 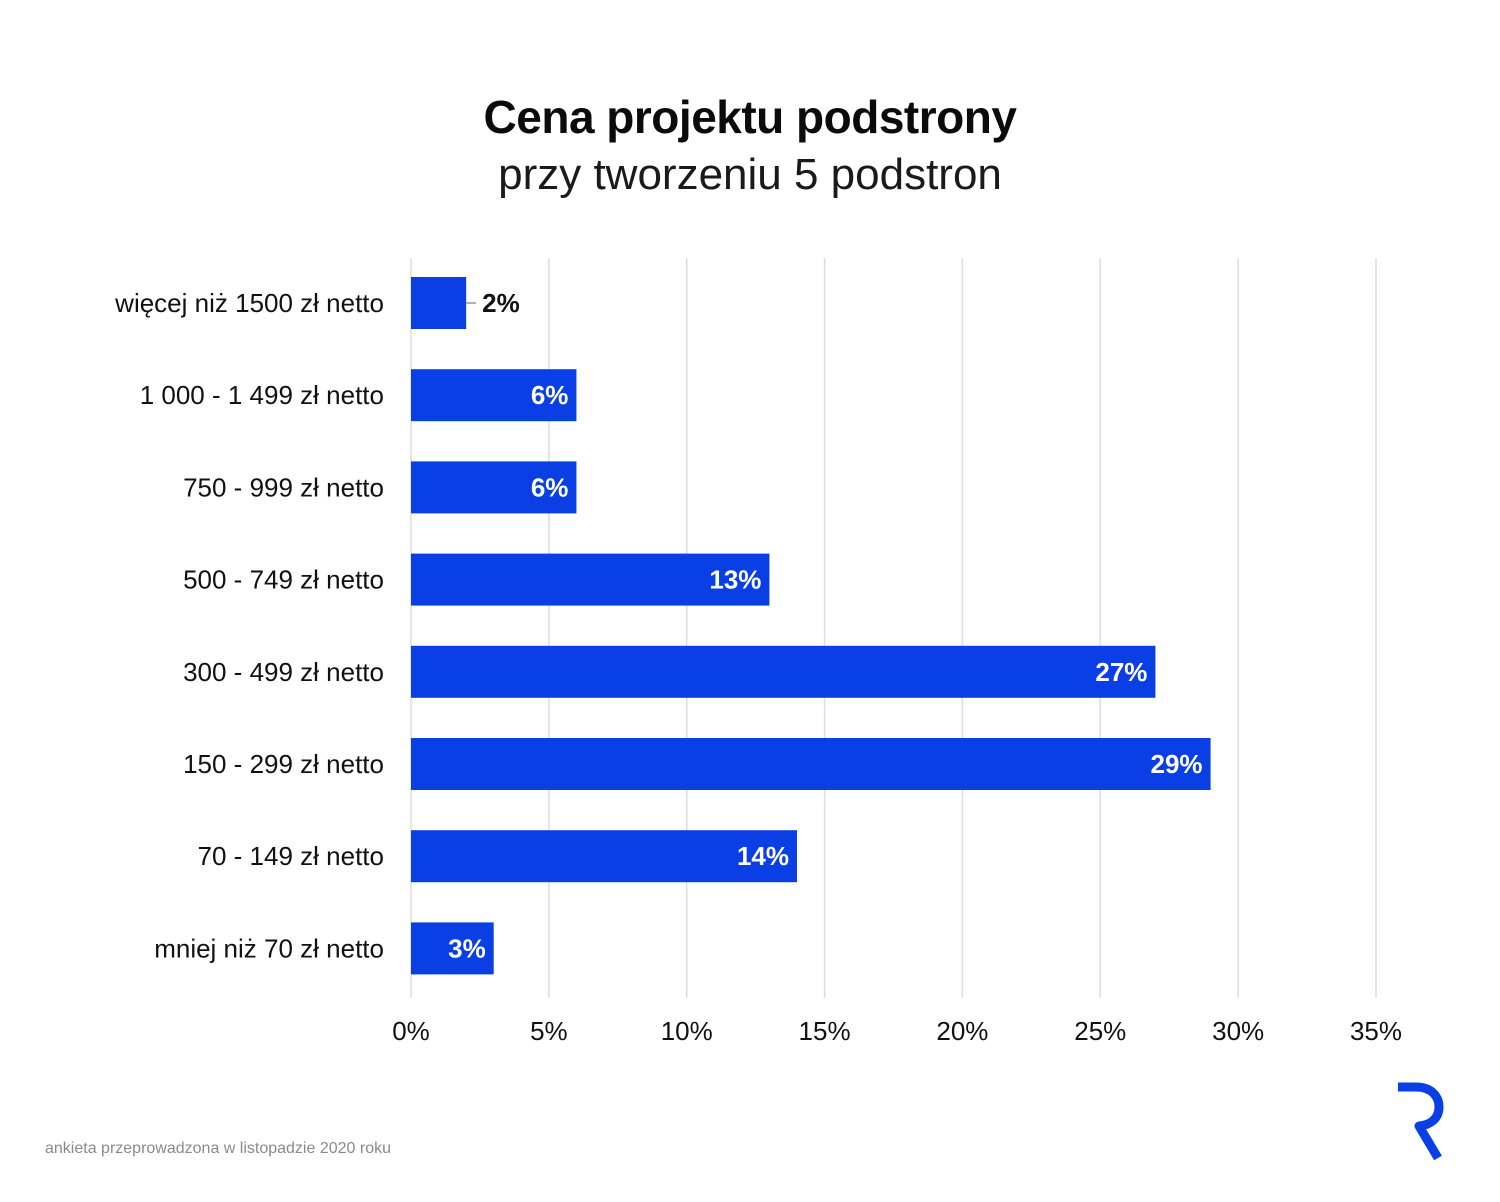 What do you see at coordinates (283, 764) in the screenshot?
I see `category-label: 150 - 299 zł netto` at bounding box center [283, 764].